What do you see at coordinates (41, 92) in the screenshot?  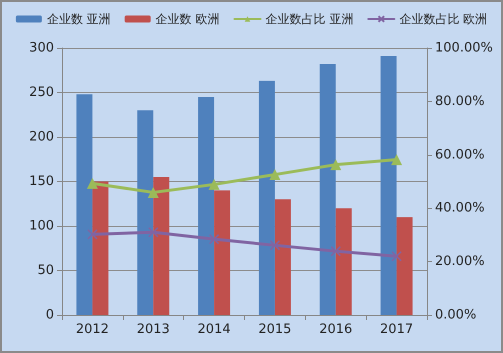 I see `y-tick-label: 250` at bounding box center [41, 92].